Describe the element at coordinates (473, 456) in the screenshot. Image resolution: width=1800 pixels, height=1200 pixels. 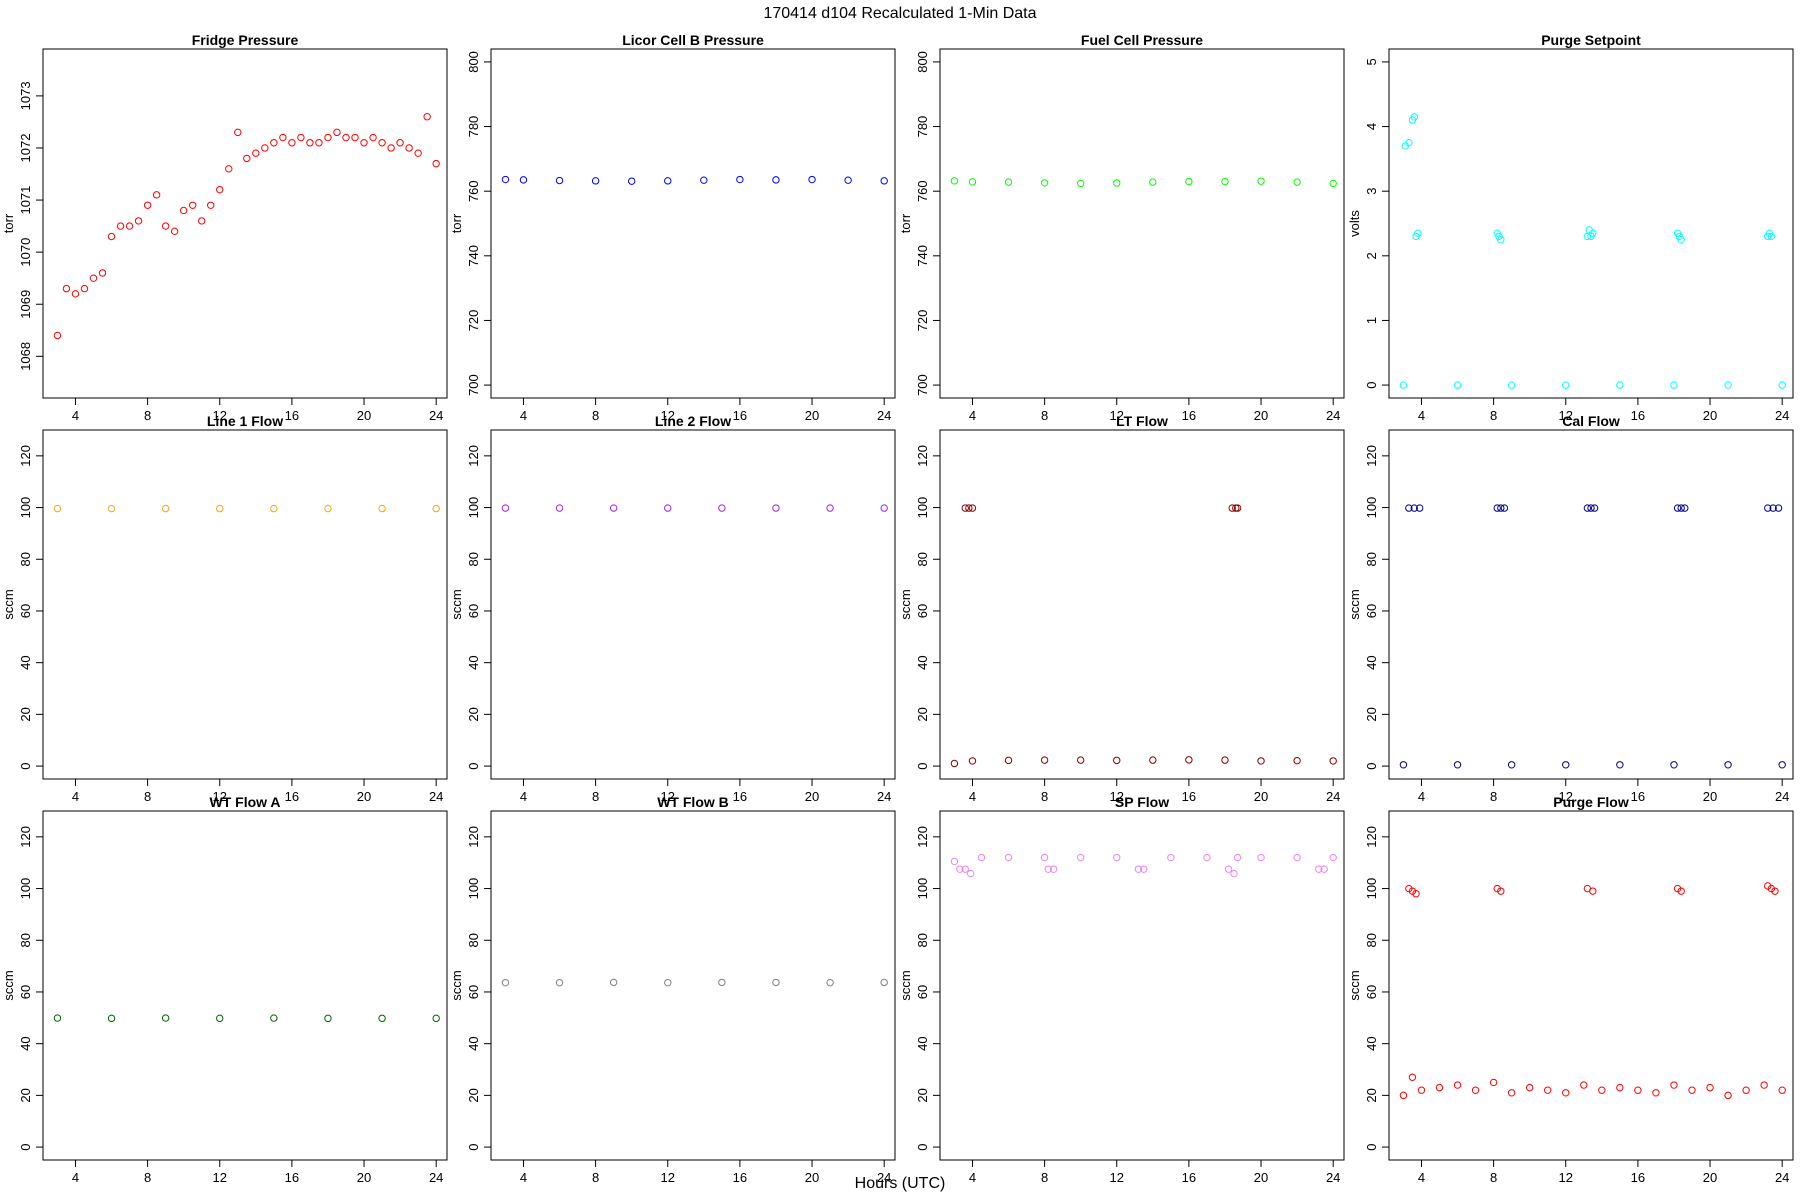
I see `panel-6-y-tick-label: 120` at that location.